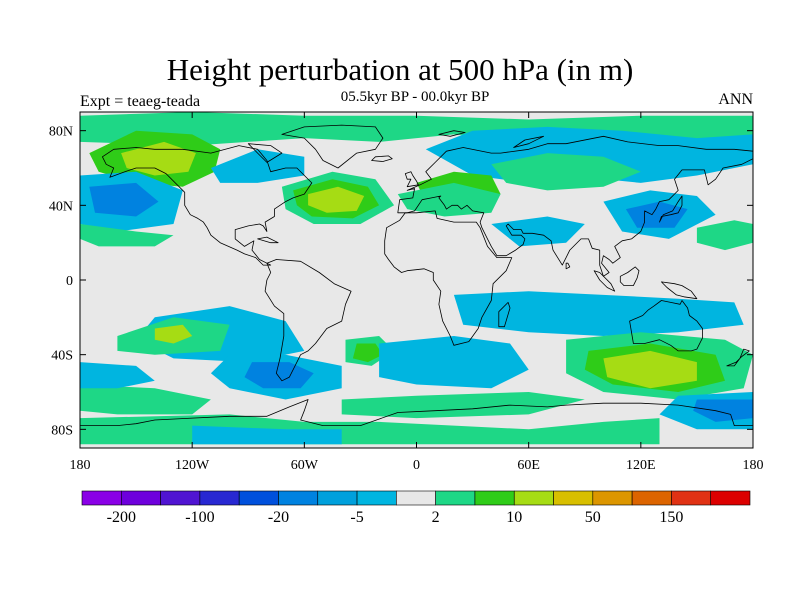  I want to click on anomaly-region-ind-cyan, so click(538, 231).